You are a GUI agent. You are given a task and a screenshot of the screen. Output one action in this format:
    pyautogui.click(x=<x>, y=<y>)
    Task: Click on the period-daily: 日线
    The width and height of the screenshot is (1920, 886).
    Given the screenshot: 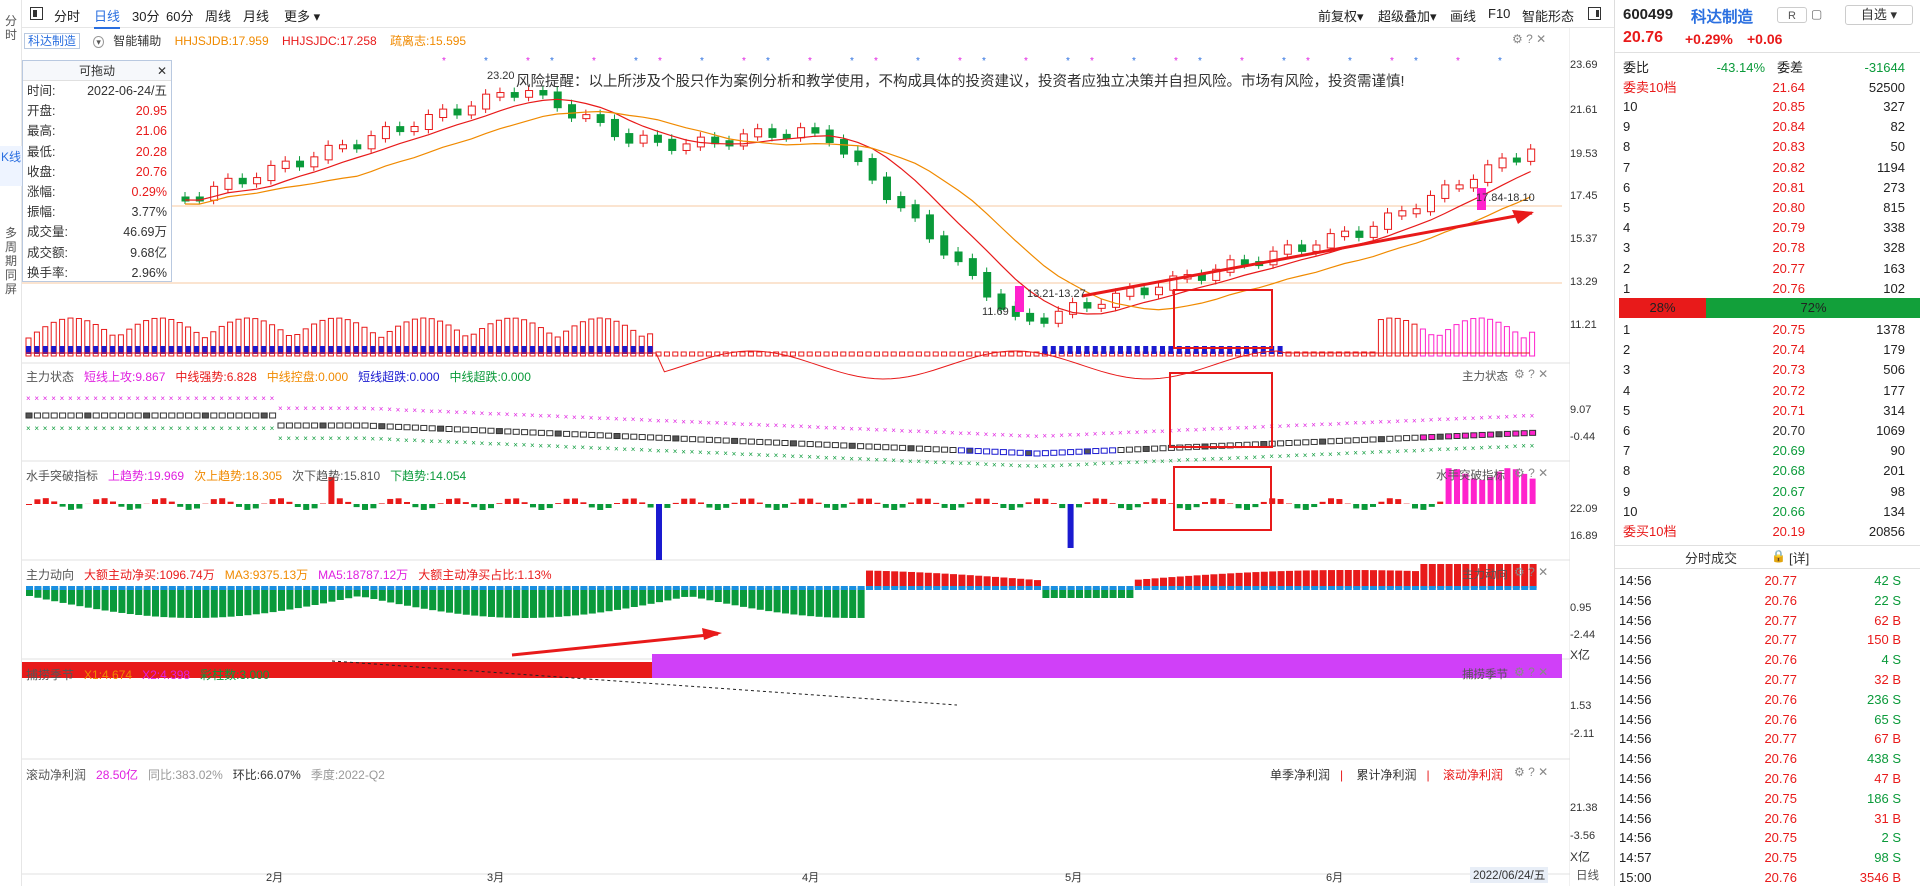 What is the action you would take?
    pyautogui.click(x=107, y=17)
    